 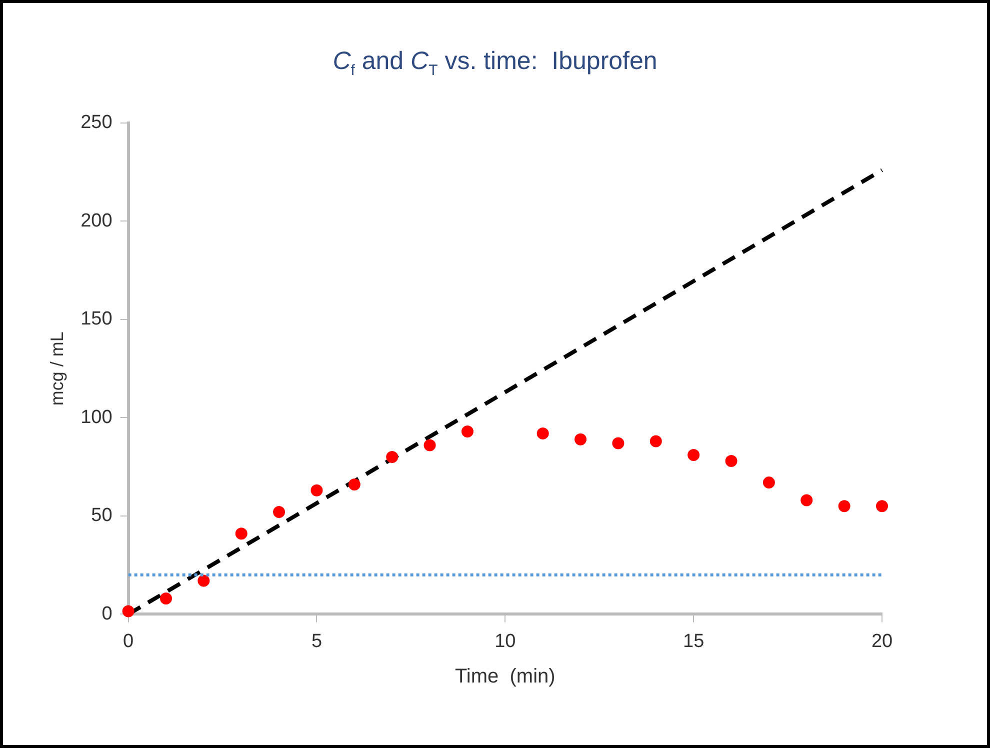 What do you see at coordinates (882, 641) in the screenshot?
I see `x-tick-label: 20` at bounding box center [882, 641].